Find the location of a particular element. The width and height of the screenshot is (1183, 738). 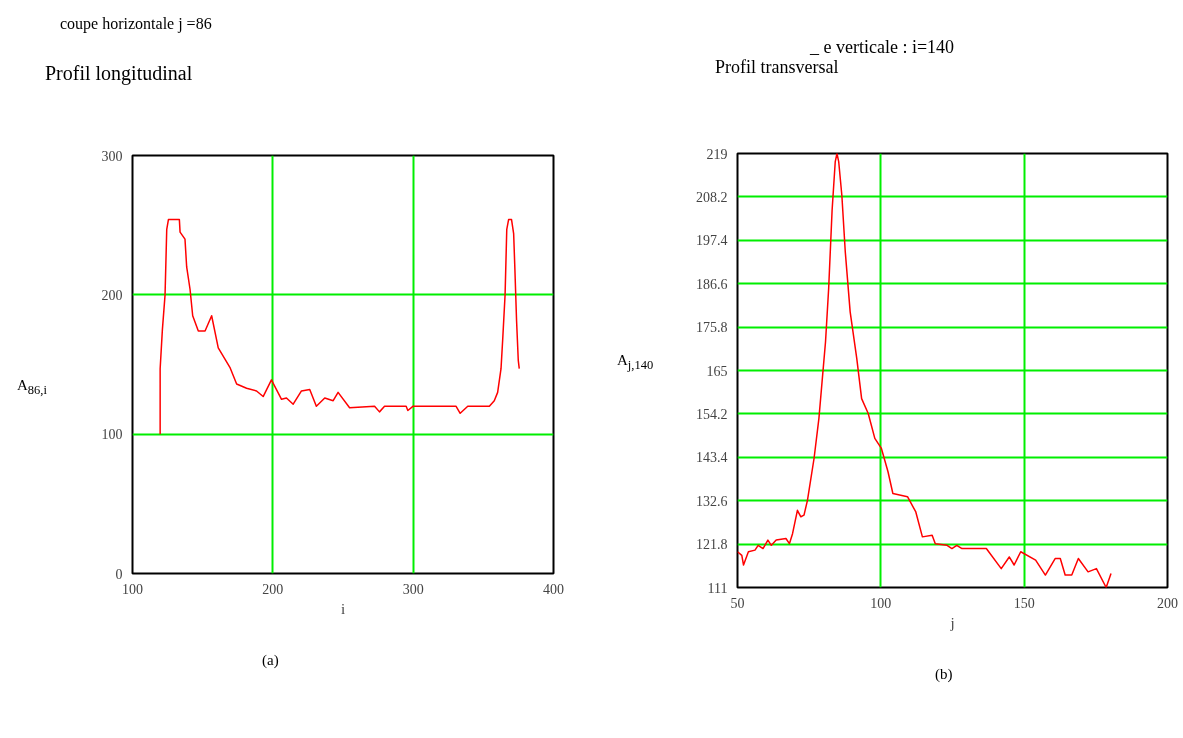

chart-subtitle: Profil transversal is located at coordinates (777, 67).